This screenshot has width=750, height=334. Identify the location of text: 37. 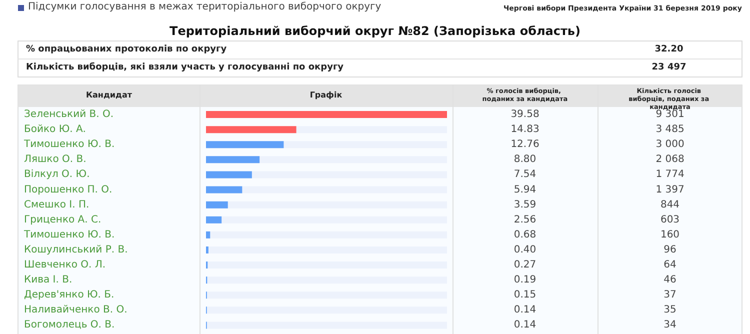
(670, 295).